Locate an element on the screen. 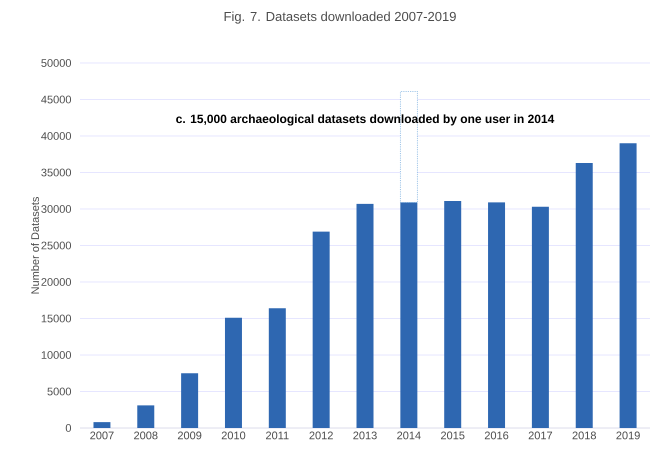 This screenshot has width=652, height=458. x-tick-label: 2009 is located at coordinates (190, 436).